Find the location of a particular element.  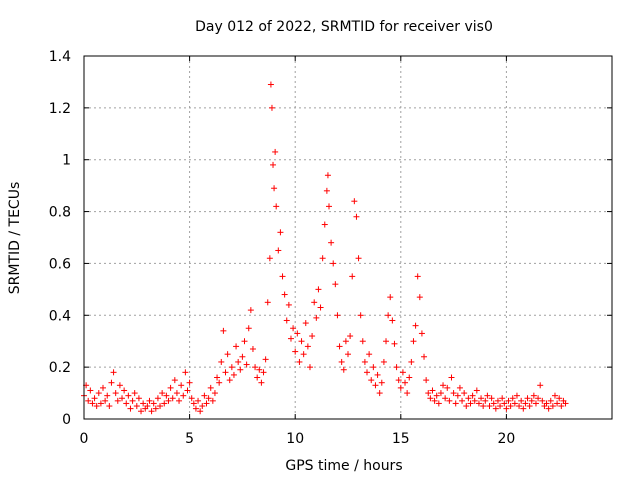

y-tick-label: 0.8 is located at coordinates (60, 213).